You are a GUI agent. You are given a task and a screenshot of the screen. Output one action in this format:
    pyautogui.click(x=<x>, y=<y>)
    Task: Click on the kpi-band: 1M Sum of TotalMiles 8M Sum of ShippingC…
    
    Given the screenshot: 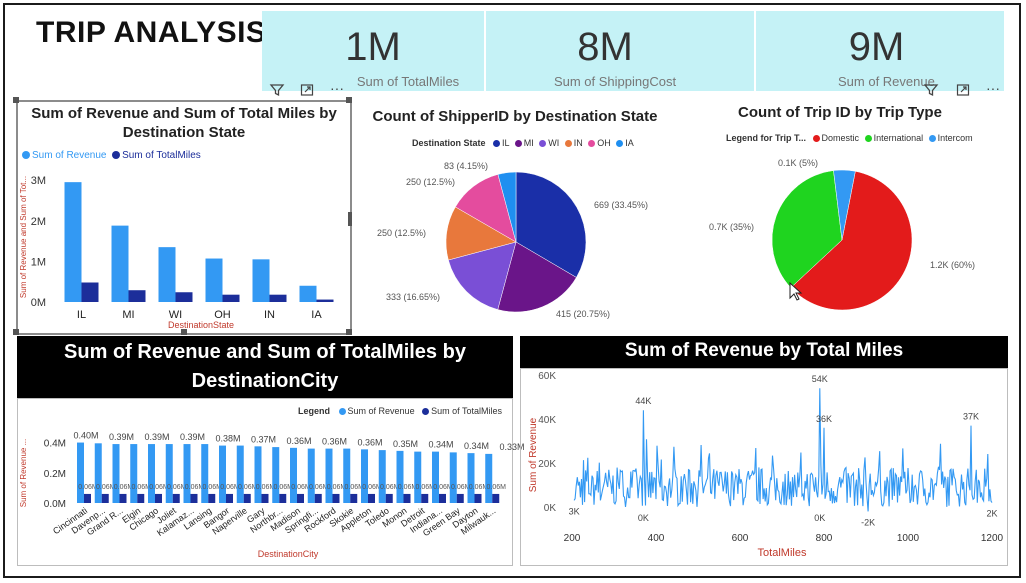 What is the action you would take?
    pyautogui.click(x=633, y=51)
    